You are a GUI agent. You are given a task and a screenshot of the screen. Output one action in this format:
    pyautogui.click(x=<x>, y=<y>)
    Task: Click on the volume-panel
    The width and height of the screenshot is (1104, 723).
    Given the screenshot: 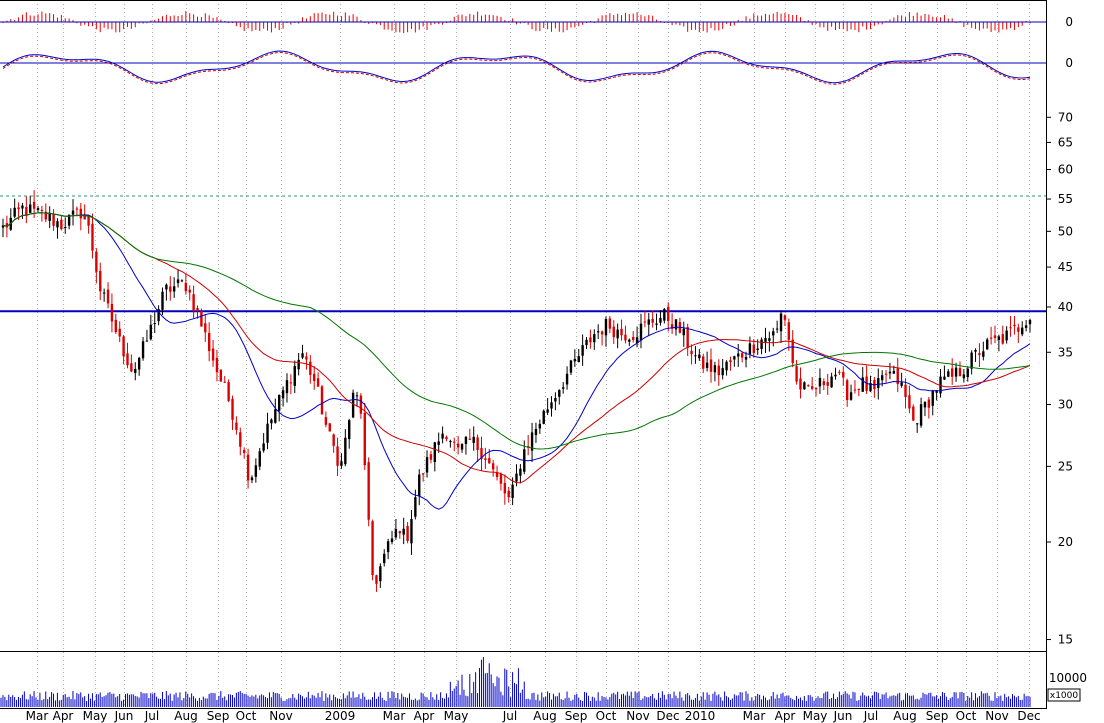 What is the action you would take?
    pyautogui.click(x=515, y=682)
    